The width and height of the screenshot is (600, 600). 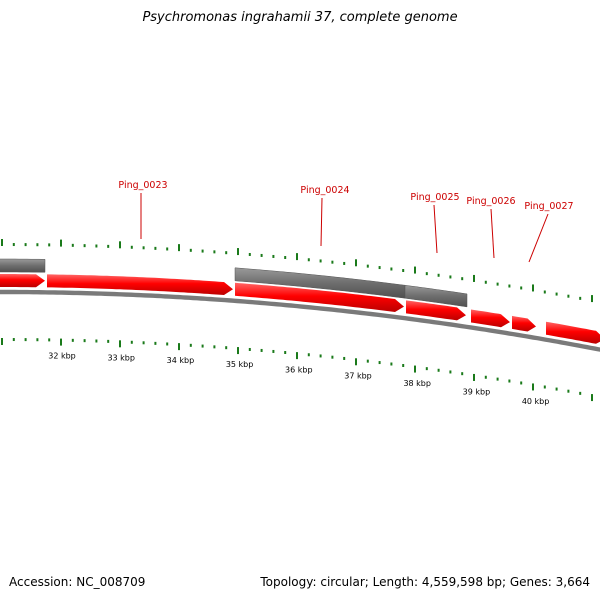 I want to click on accession-text: Accession: NC_008709, so click(x=77, y=582).